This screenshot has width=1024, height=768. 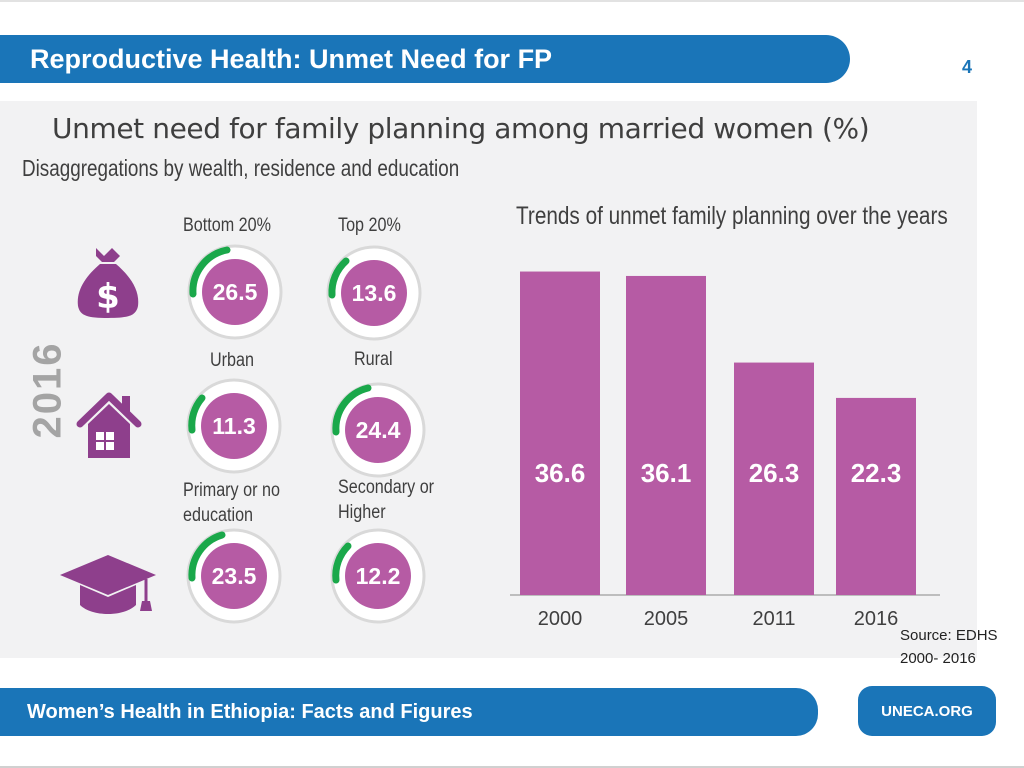 What do you see at coordinates (666, 435) in the screenshot?
I see `bar-2005` at bounding box center [666, 435].